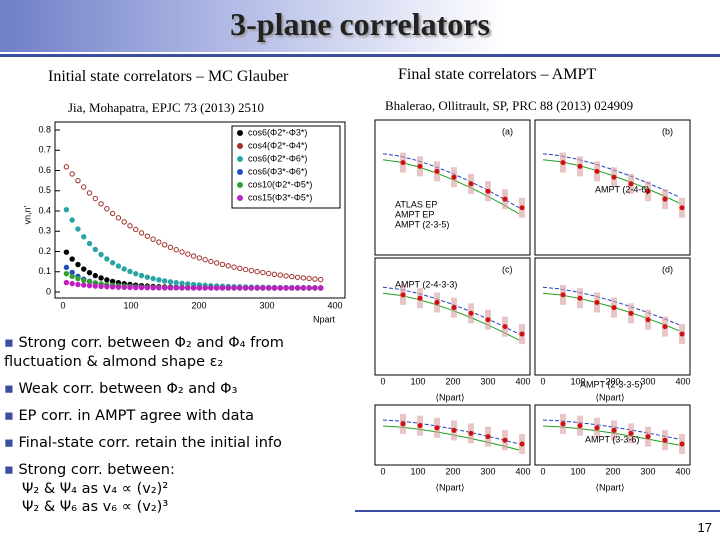 This screenshot has width=720, height=540. What do you see at coordinates (416, 204) in the screenshot?
I see `legend-label: ATLAS EP` at bounding box center [416, 204].